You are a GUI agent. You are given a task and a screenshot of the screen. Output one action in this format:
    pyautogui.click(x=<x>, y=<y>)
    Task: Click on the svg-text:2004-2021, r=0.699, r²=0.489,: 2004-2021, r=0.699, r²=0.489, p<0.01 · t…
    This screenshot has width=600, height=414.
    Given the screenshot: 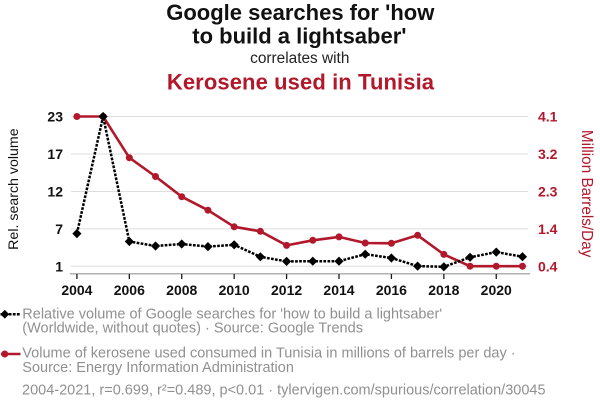 What is the action you would take?
    pyautogui.click(x=284, y=391)
    